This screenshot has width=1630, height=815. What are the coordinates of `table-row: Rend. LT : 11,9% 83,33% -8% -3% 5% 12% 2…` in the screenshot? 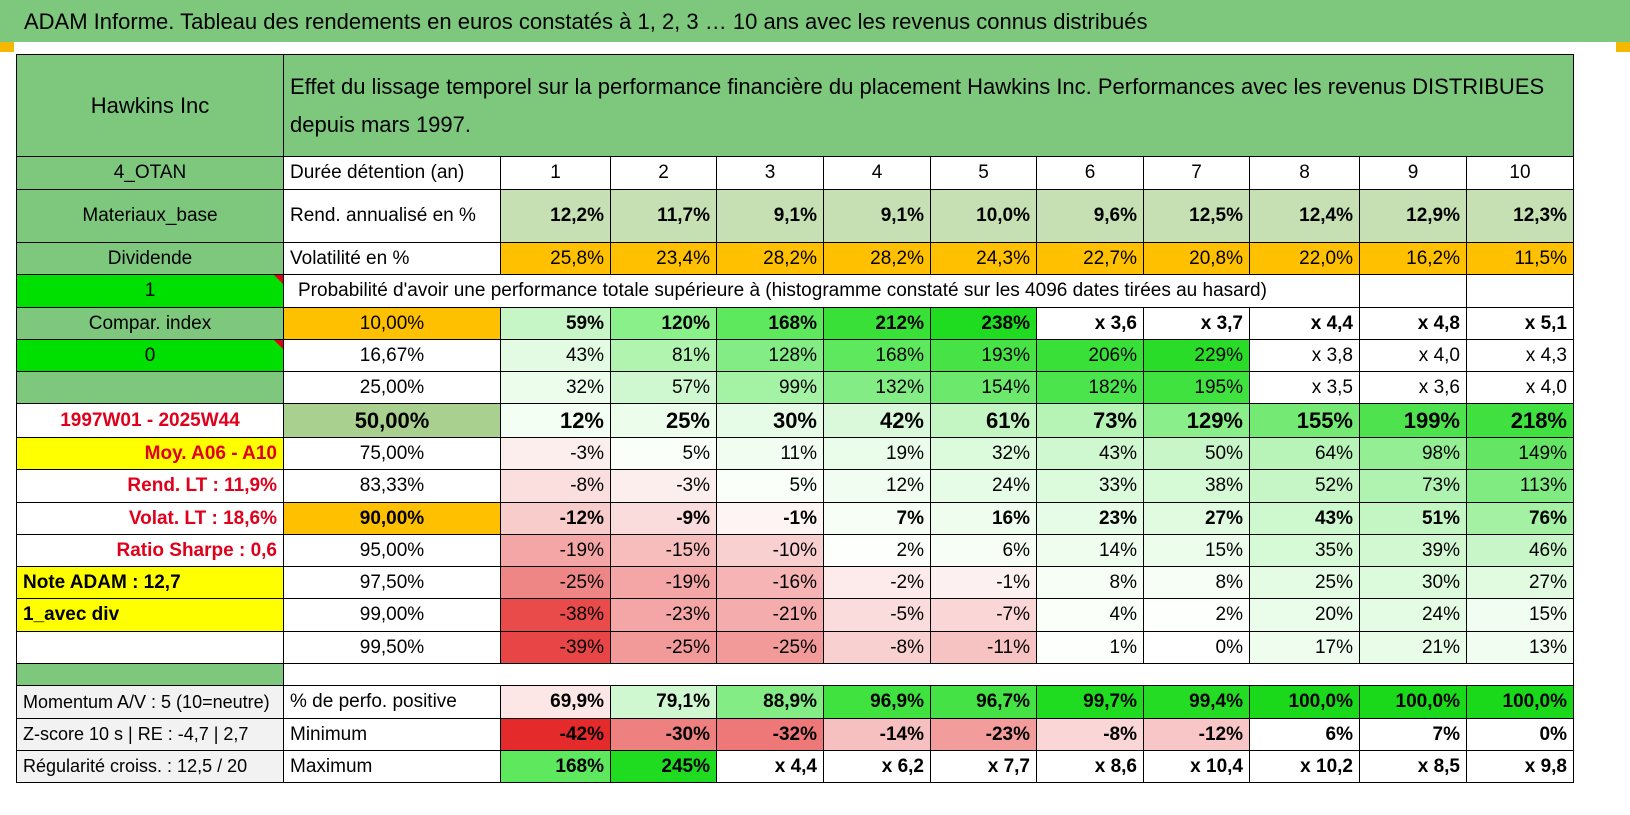 It's located at (795, 486).